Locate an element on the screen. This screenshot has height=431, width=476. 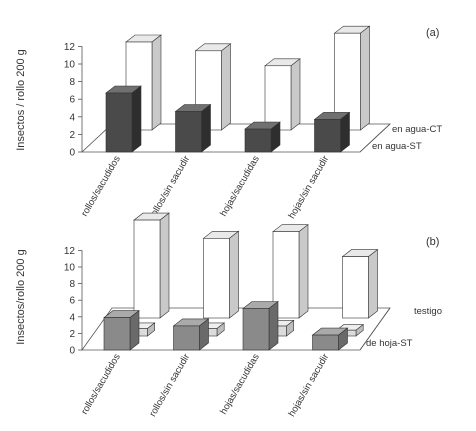
y-axis-label-b: Insectos/rollo 200 g is located at coordinates (21, 296).